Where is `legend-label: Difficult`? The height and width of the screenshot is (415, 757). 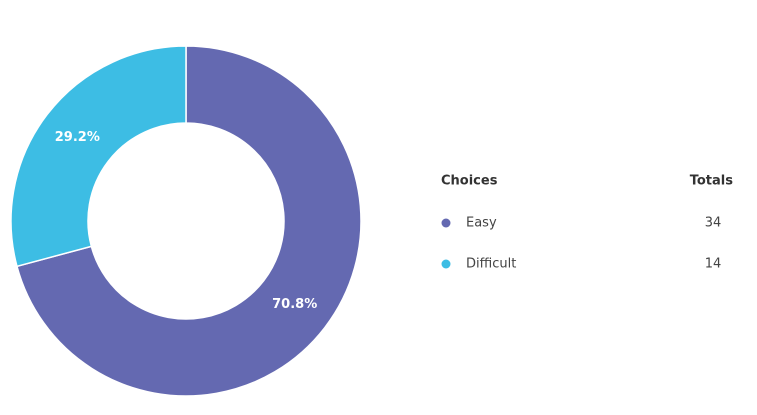
legend-label: Difficult is located at coordinates (491, 264).